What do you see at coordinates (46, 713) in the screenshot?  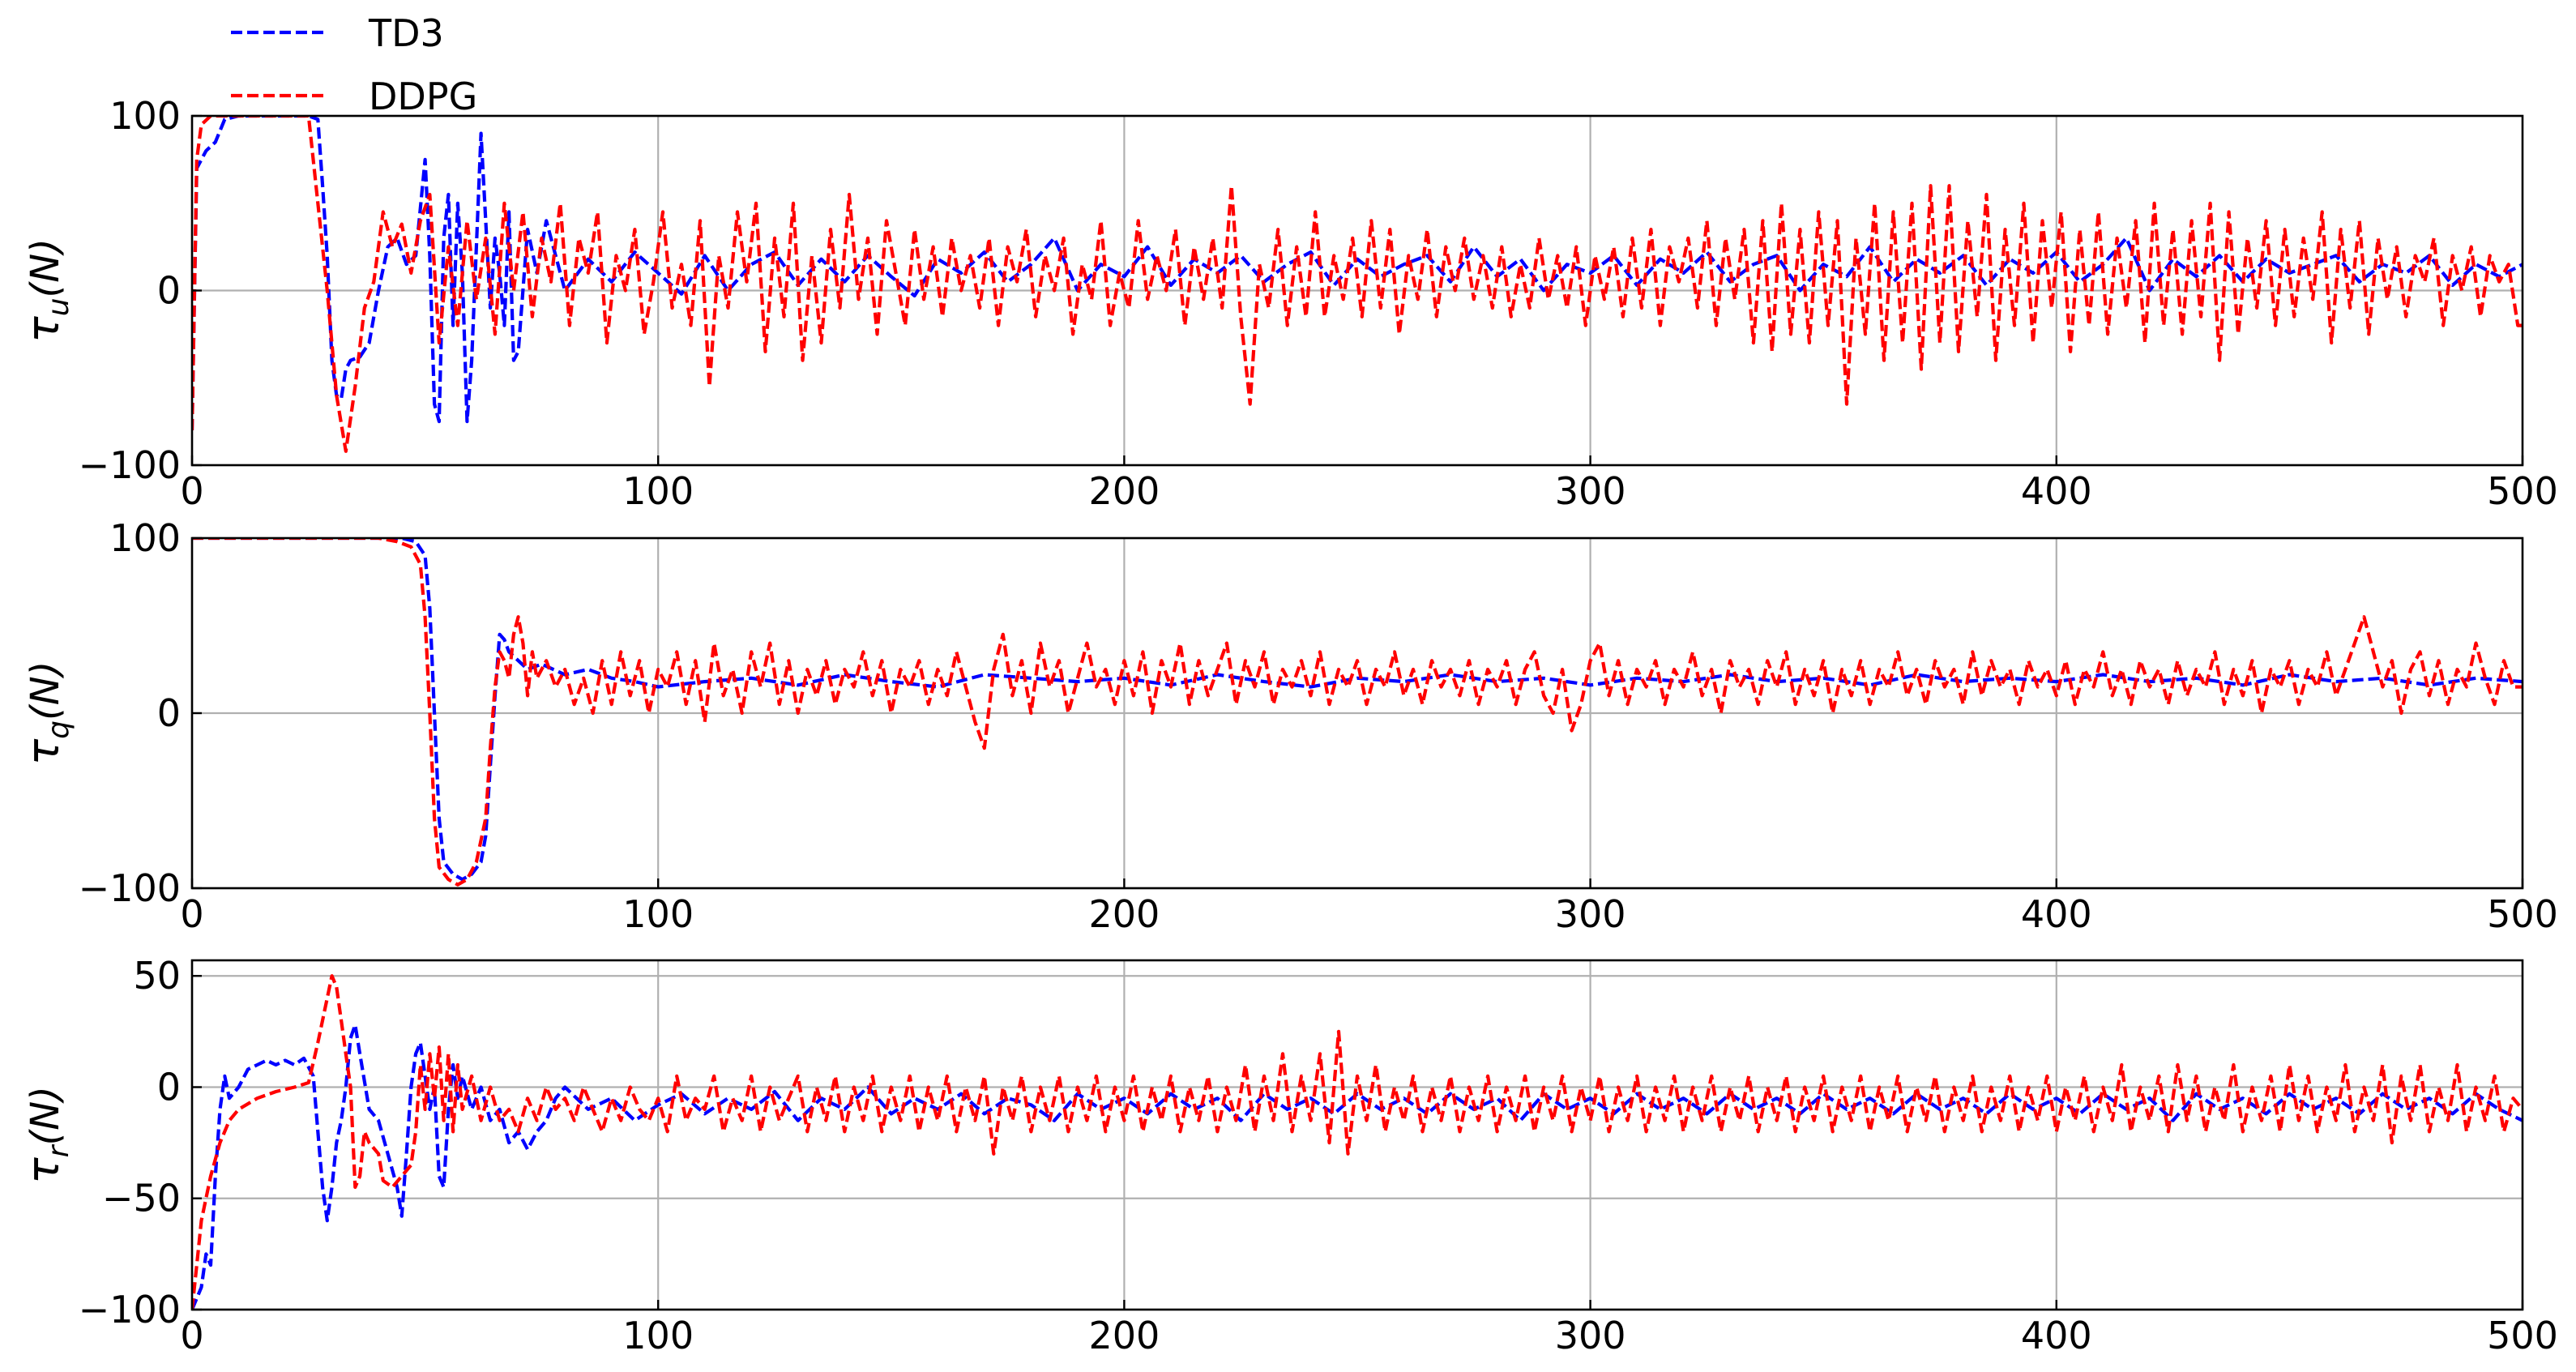 I see `y-axis-label: τq(N)` at bounding box center [46, 713].